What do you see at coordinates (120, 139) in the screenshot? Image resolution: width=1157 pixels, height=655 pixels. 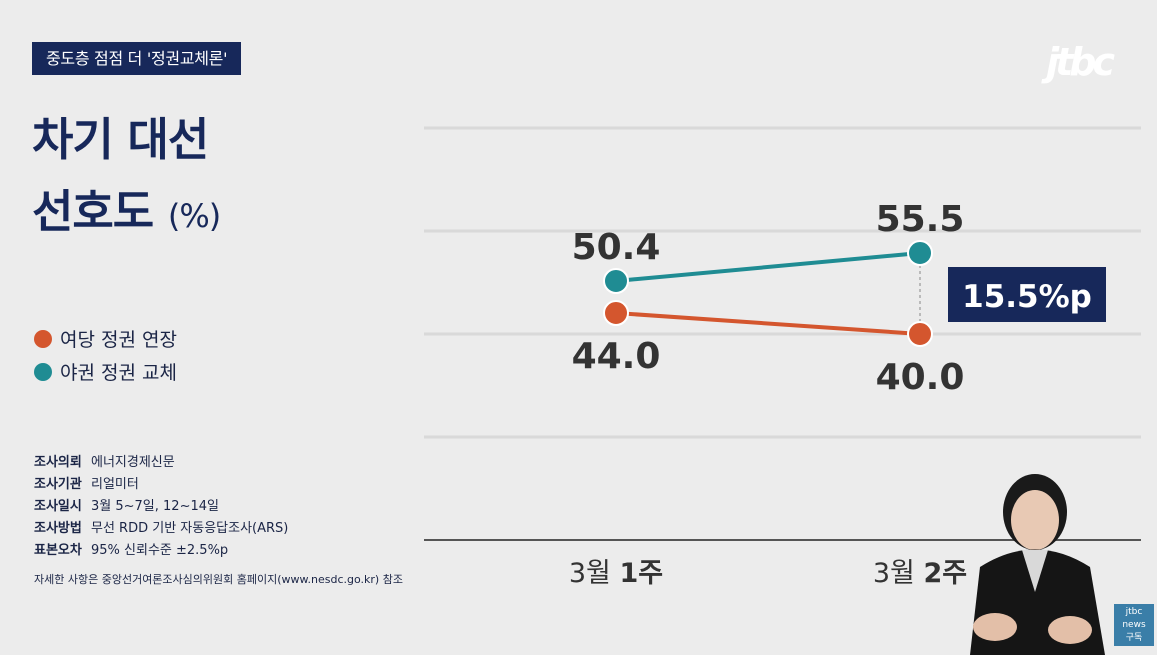 I see `title-line-1: 차기 대선` at bounding box center [120, 139].